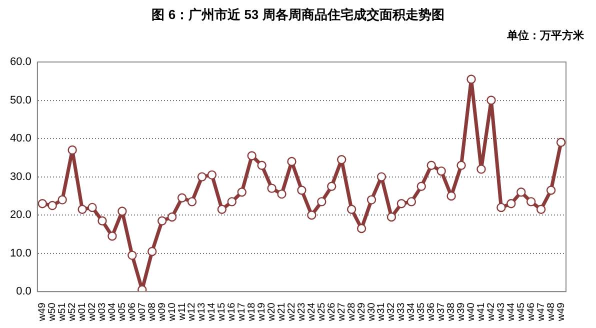 The width and height of the screenshot is (596, 328). I want to click on x-tick-label: w36, so click(432, 312).